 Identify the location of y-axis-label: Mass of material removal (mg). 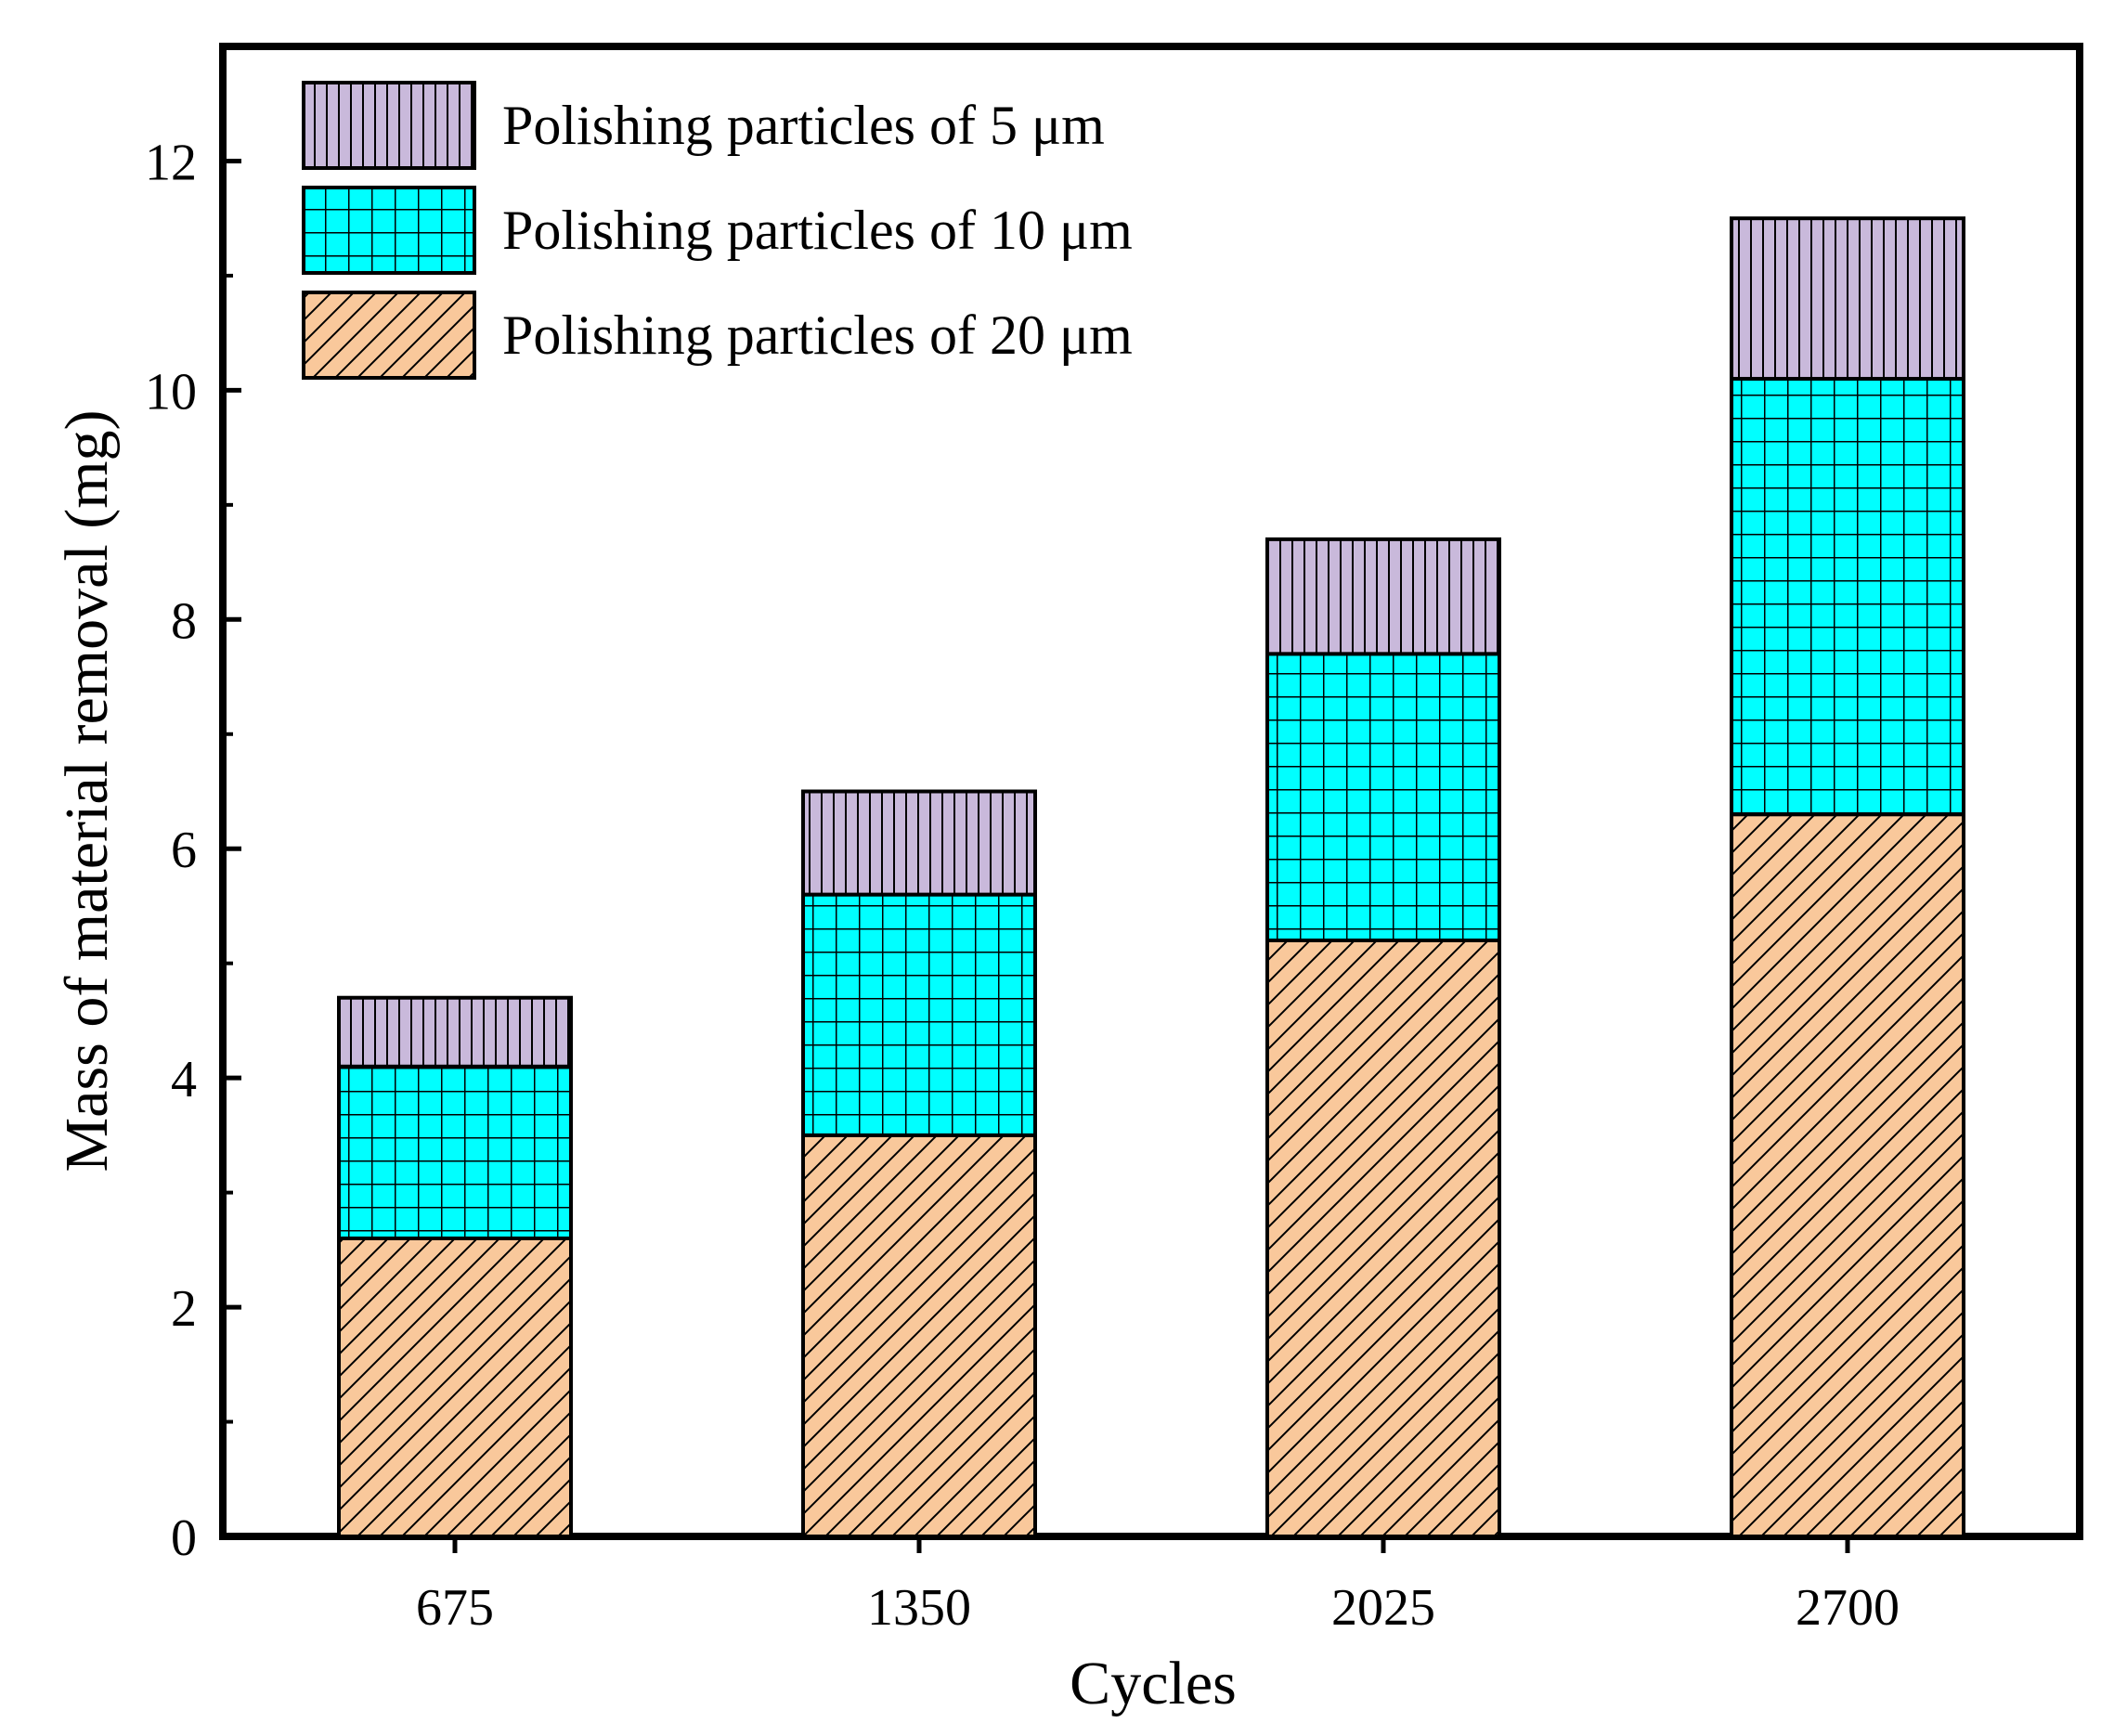
(87, 790).